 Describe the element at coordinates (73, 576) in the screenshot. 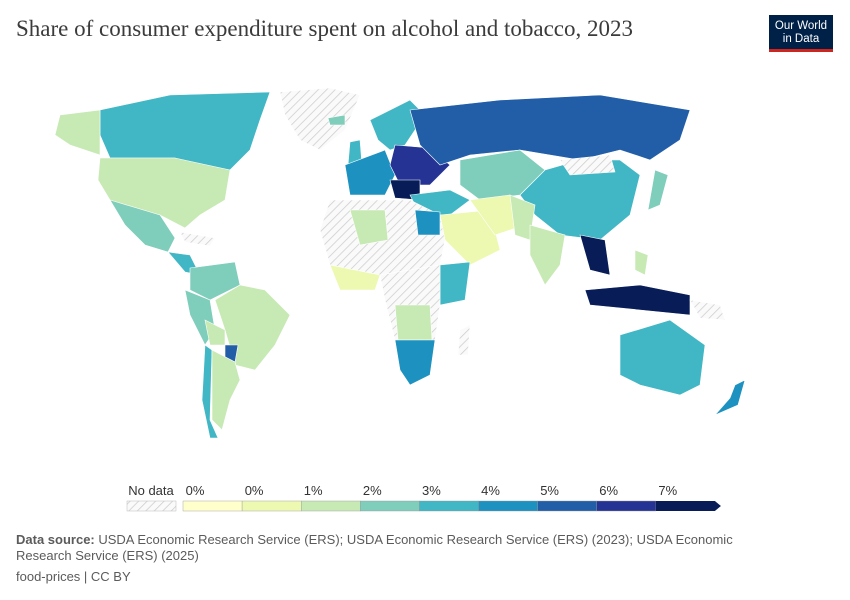

I see `license-text: food-prices | CC BY` at that location.